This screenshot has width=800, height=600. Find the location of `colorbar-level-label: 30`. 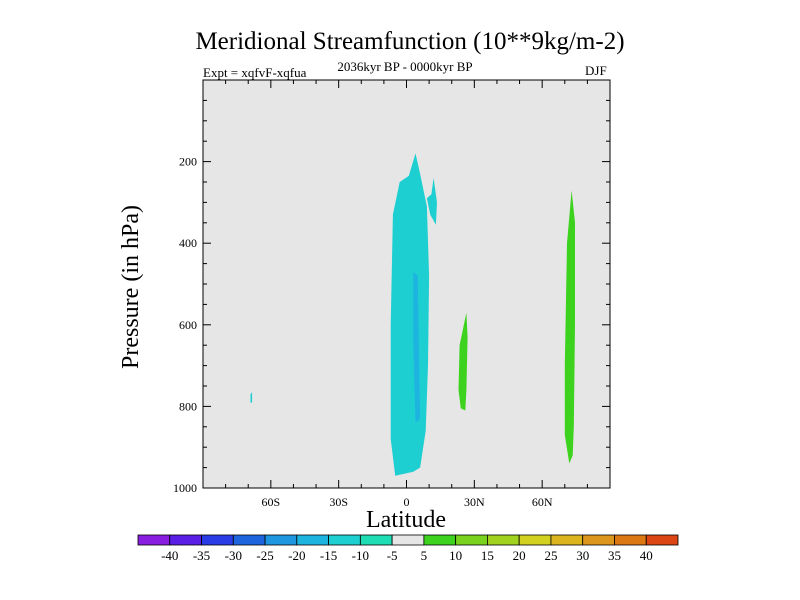

colorbar-level-label: 30 is located at coordinates (582, 555).